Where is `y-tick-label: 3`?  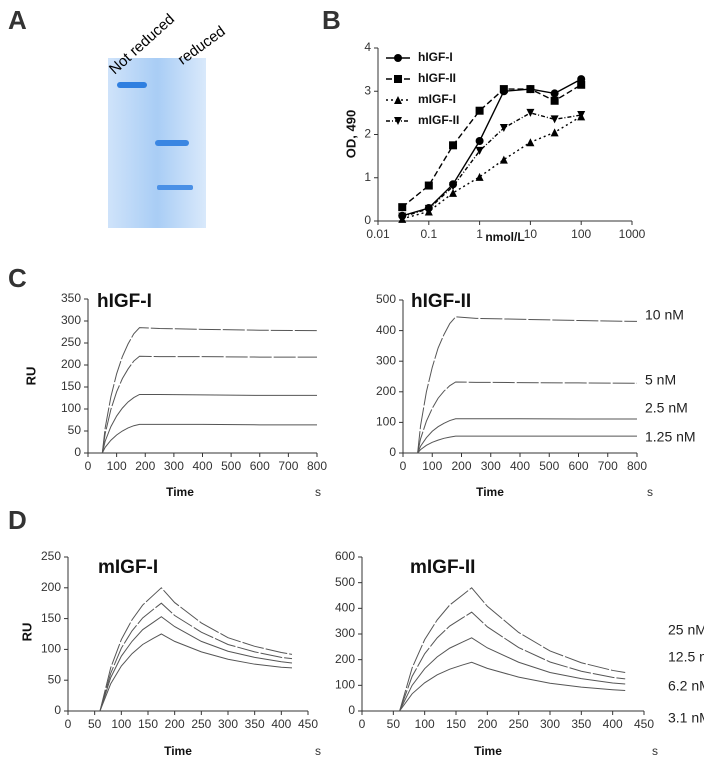
y-tick-label: 3 is located at coordinates (367, 90).